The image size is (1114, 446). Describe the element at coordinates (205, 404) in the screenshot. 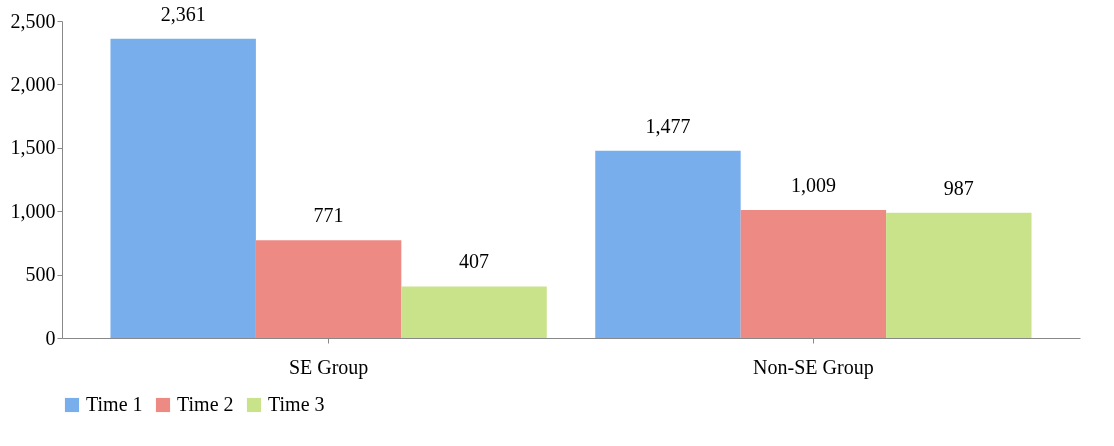

I see `legend-label: Time 2` at that location.